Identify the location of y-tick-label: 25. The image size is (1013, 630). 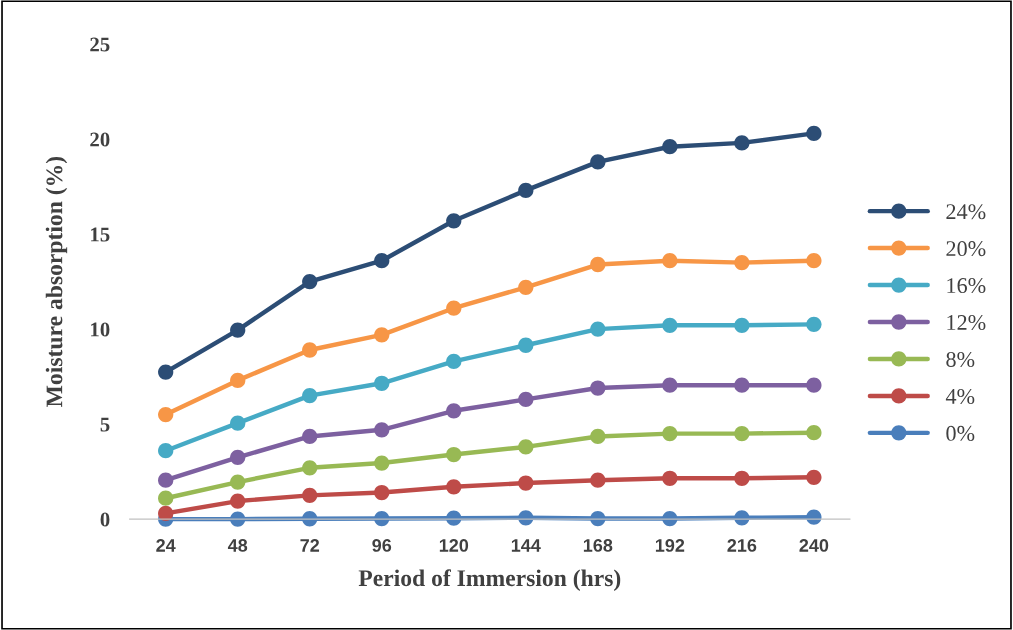
(100, 44).